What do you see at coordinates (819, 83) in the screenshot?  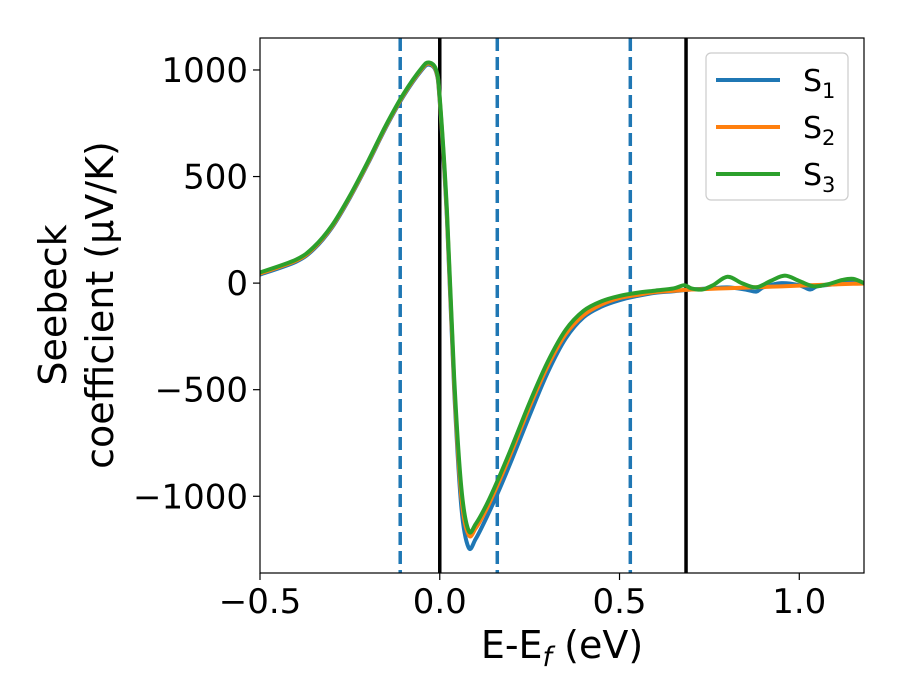 I see `legend-label-1: S1` at bounding box center [819, 83].